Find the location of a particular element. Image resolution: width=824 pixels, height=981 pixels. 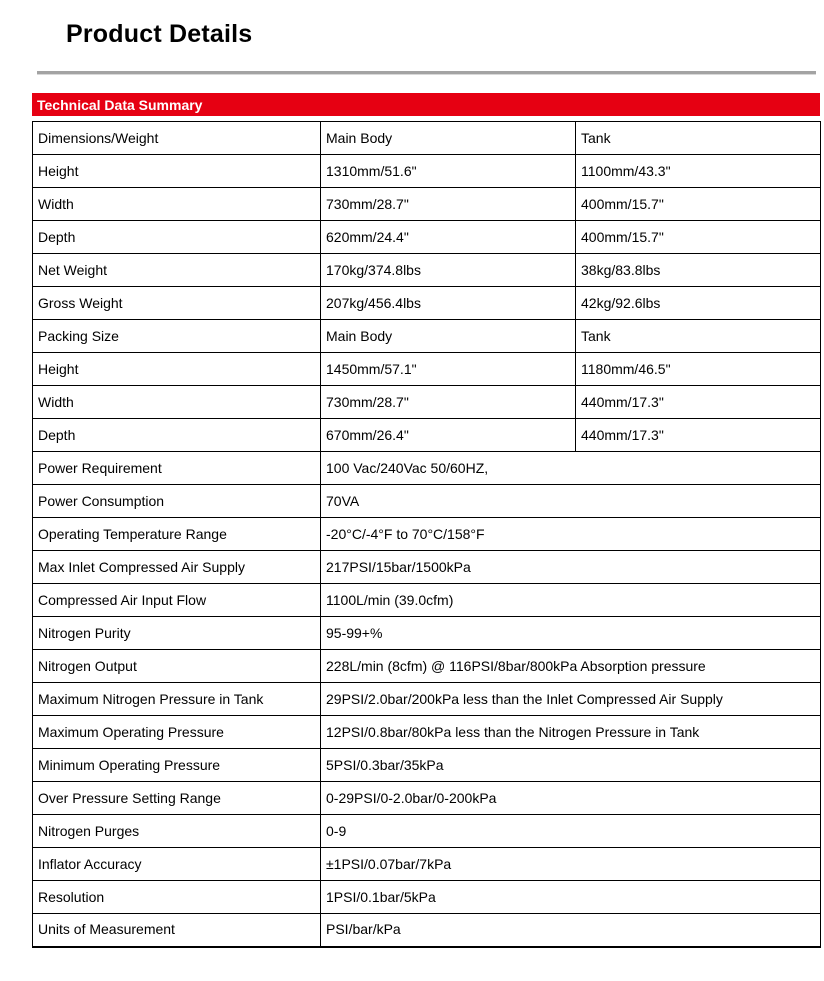

spec-label-cell: Packing Size is located at coordinates (176, 336).